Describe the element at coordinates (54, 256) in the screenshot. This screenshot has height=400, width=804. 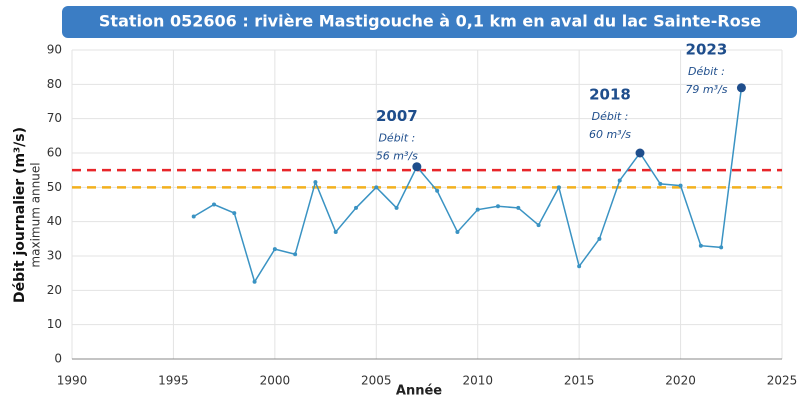
I see `y-tick-label: 30` at that location.